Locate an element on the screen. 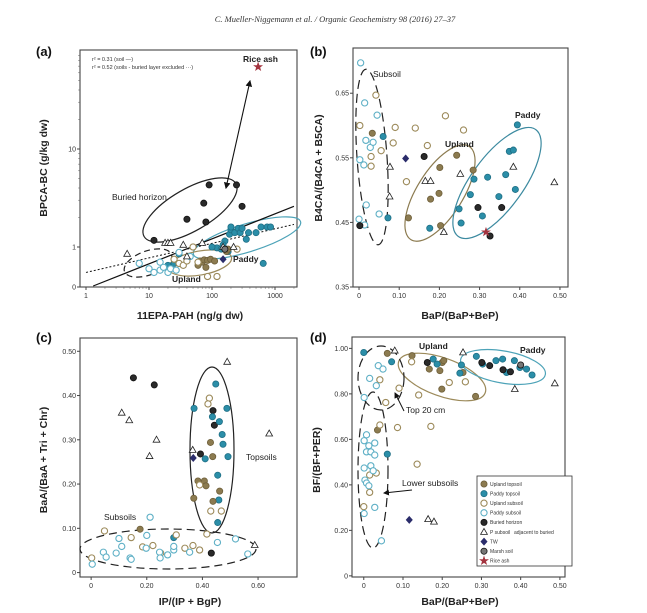 The image size is (647, 613). series-marsh-soil is located at coordinates (225, 249).